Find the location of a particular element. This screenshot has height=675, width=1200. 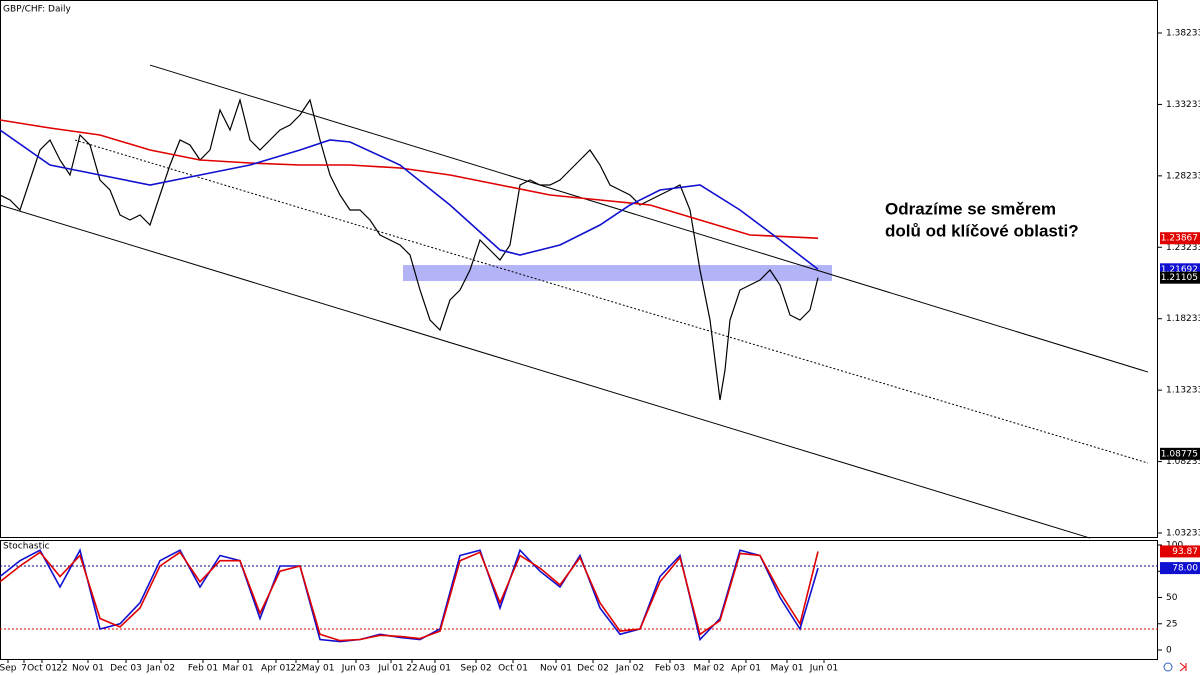

x-tick-label: Feb 03 is located at coordinates (670, 669).